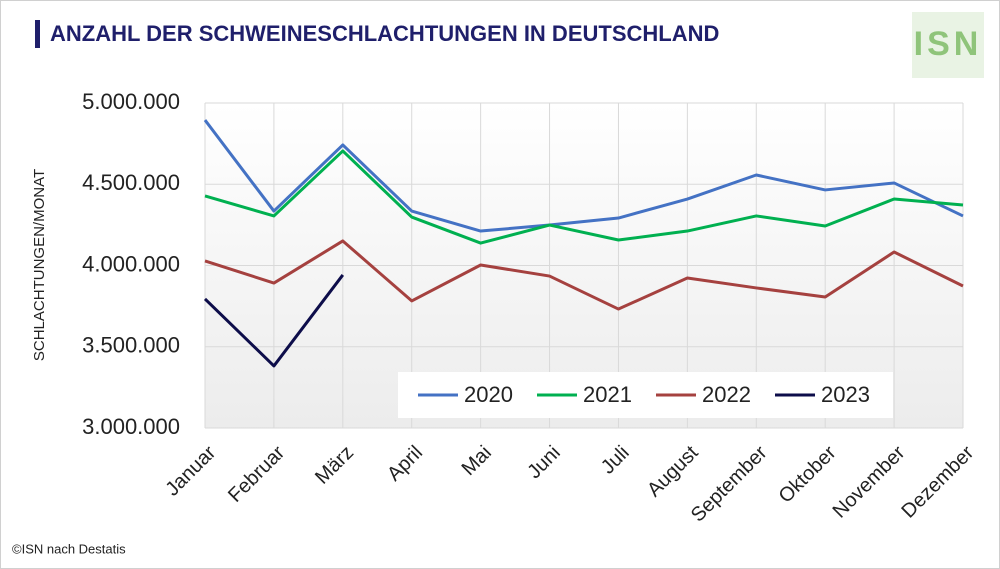 This screenshot has height=569, width=1000. What do you see at coordinates (488, 394) in the screenshot?
I see `legend-label: 2020` at bounding box center [488, 394].